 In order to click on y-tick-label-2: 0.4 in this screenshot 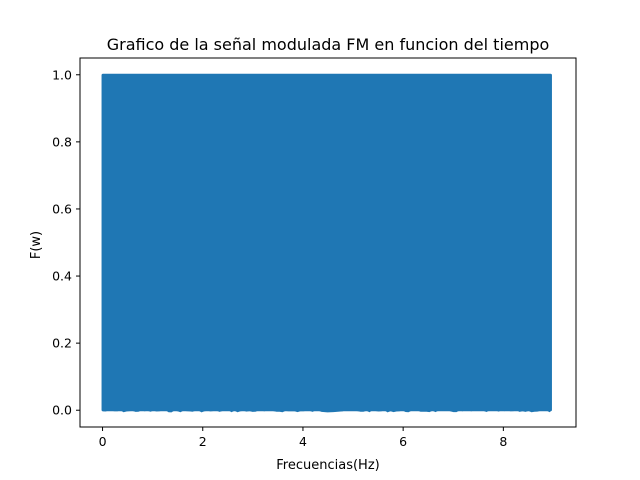, I will do `click(62, 276)`.